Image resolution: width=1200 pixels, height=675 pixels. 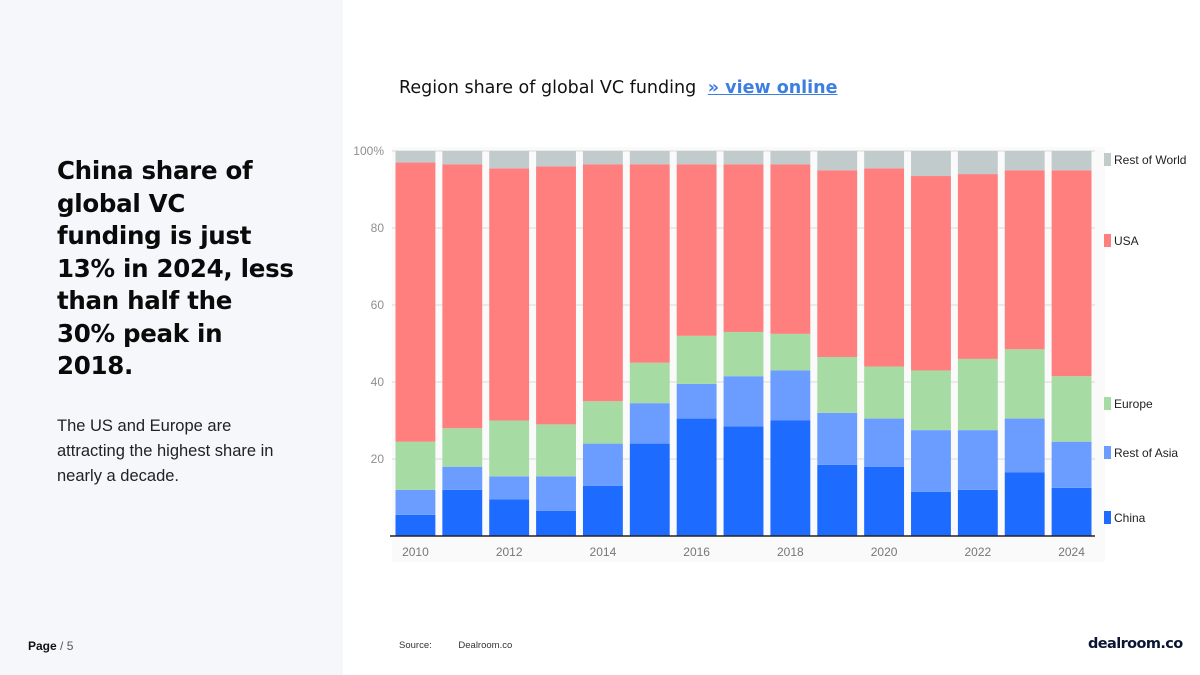 I want to click on source-value: Dealroom.co, so click(x=485, y=645).